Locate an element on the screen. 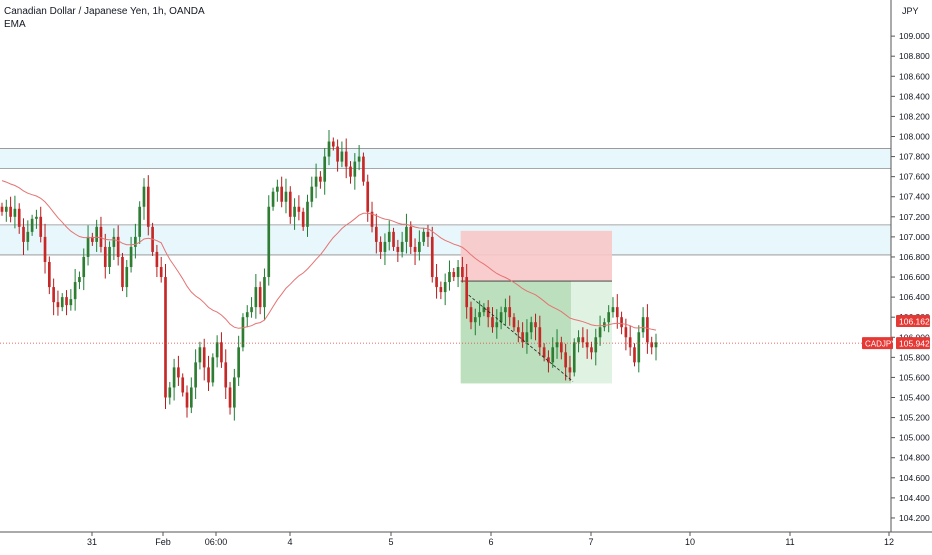  y-tick-label: 107.400 is located at coordinates (914, 197).